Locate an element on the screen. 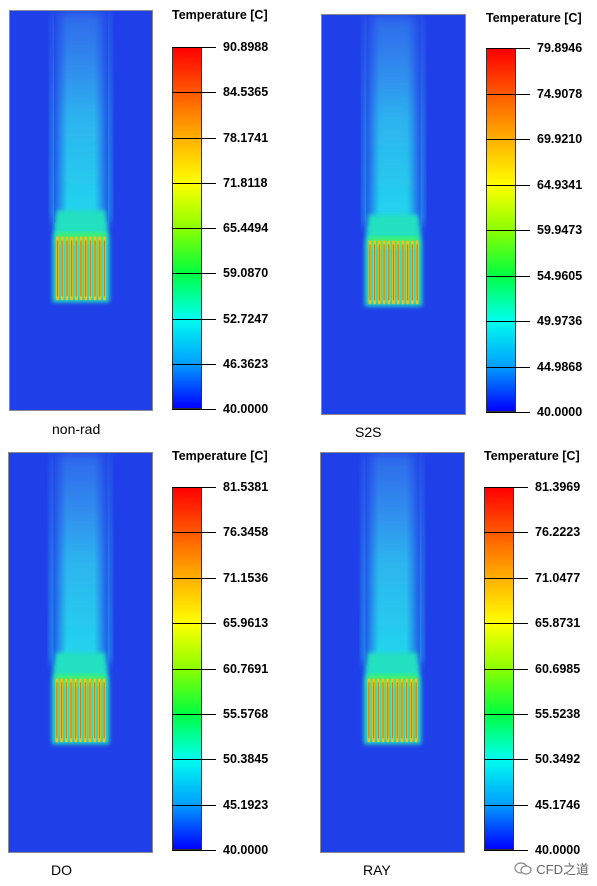  panel-label: S2S is located at coordinates (368, 432).